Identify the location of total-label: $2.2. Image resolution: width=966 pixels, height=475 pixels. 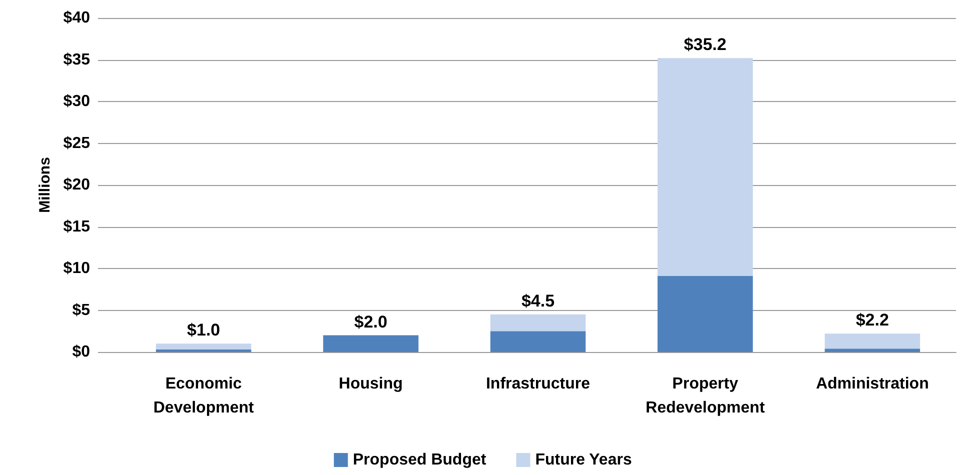
(872, 320).